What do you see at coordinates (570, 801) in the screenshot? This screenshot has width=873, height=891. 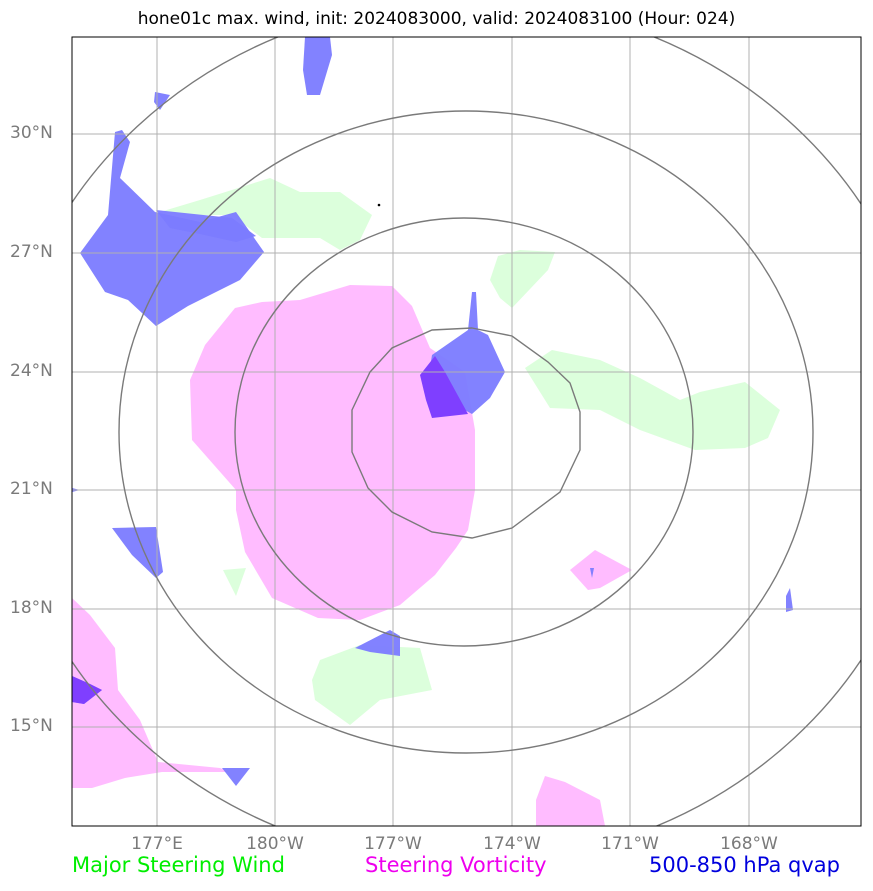 I see `vorticity-south` at bounding box center [570, 801].